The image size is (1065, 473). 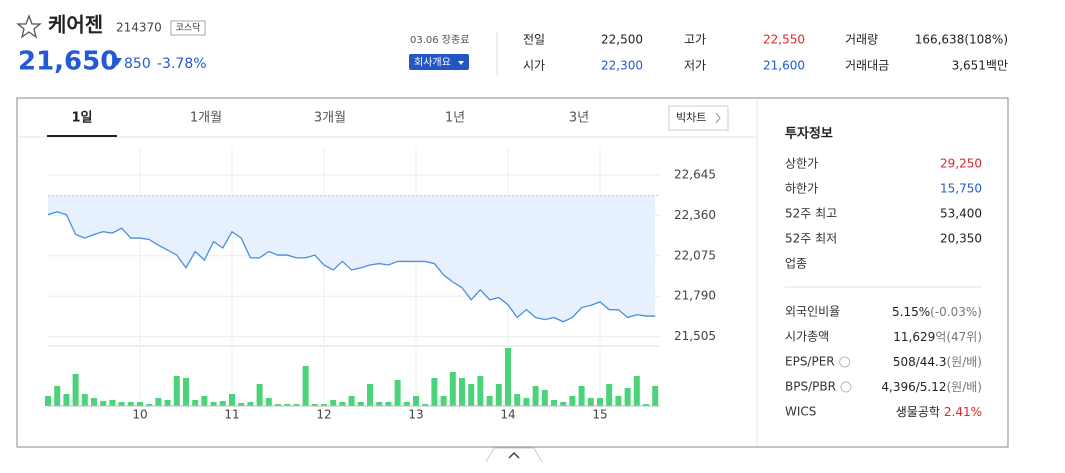 I want to click on favorite-star, so click(x=29, y=26).